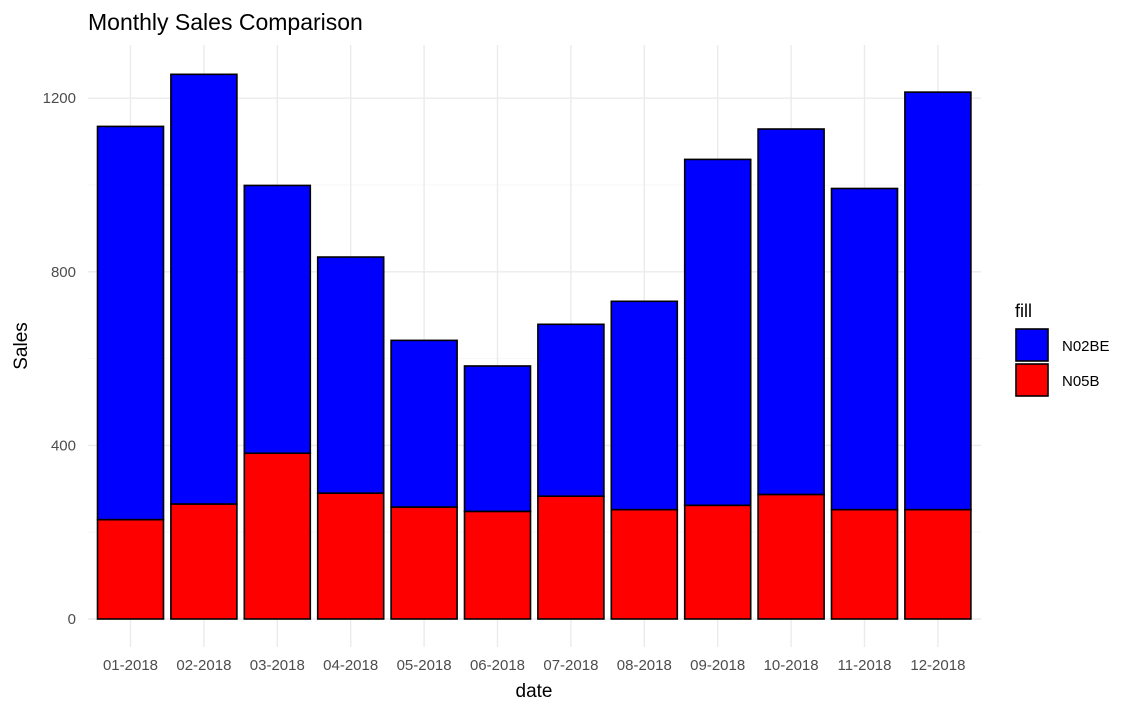  Describe the element at coordinates (864, 349) in the screenshot. I see `bar-n02be-11-2018` at that location.